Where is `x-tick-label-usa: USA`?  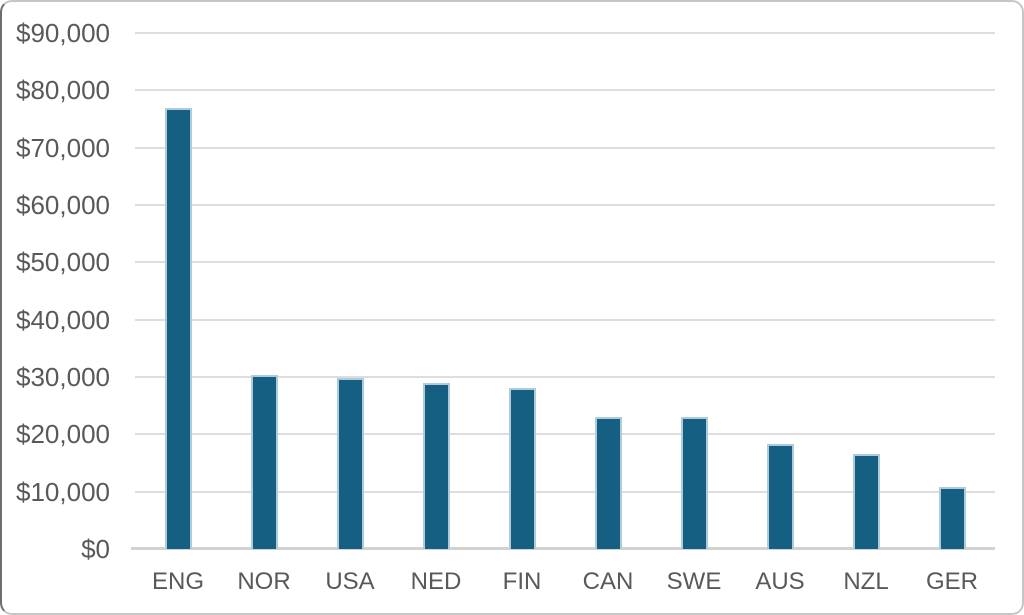
x-tick-label-usa: USA is located at coordinates (350, 581).